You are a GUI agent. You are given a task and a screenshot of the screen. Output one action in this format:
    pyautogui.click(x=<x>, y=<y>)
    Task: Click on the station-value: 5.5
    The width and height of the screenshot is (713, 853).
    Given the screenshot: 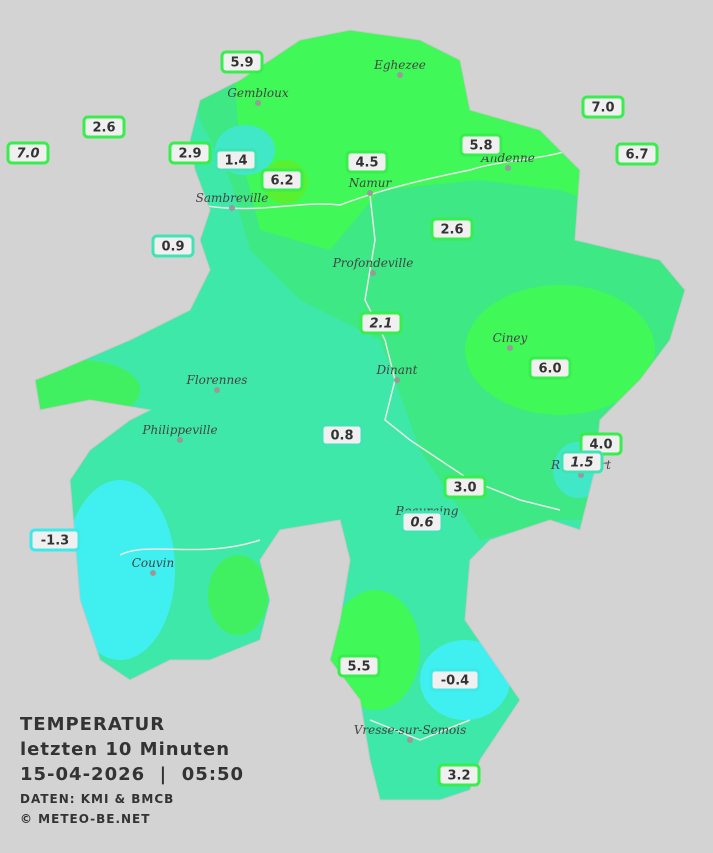 What is the action you would take?
    pyautogui.click(x=358, y=667)
    